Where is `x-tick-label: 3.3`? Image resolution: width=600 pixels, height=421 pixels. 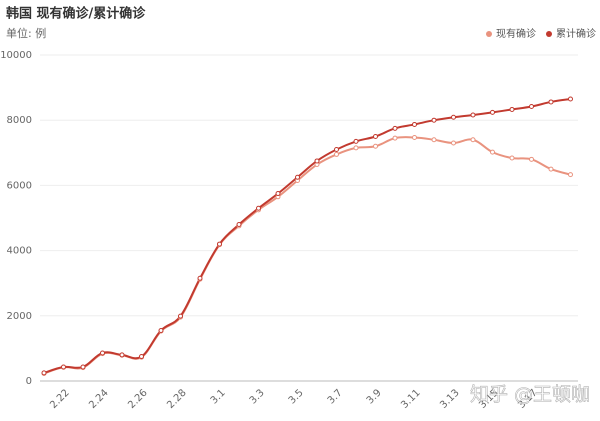 x-tick-label: 3.3 is located at coordinates (257, 396).